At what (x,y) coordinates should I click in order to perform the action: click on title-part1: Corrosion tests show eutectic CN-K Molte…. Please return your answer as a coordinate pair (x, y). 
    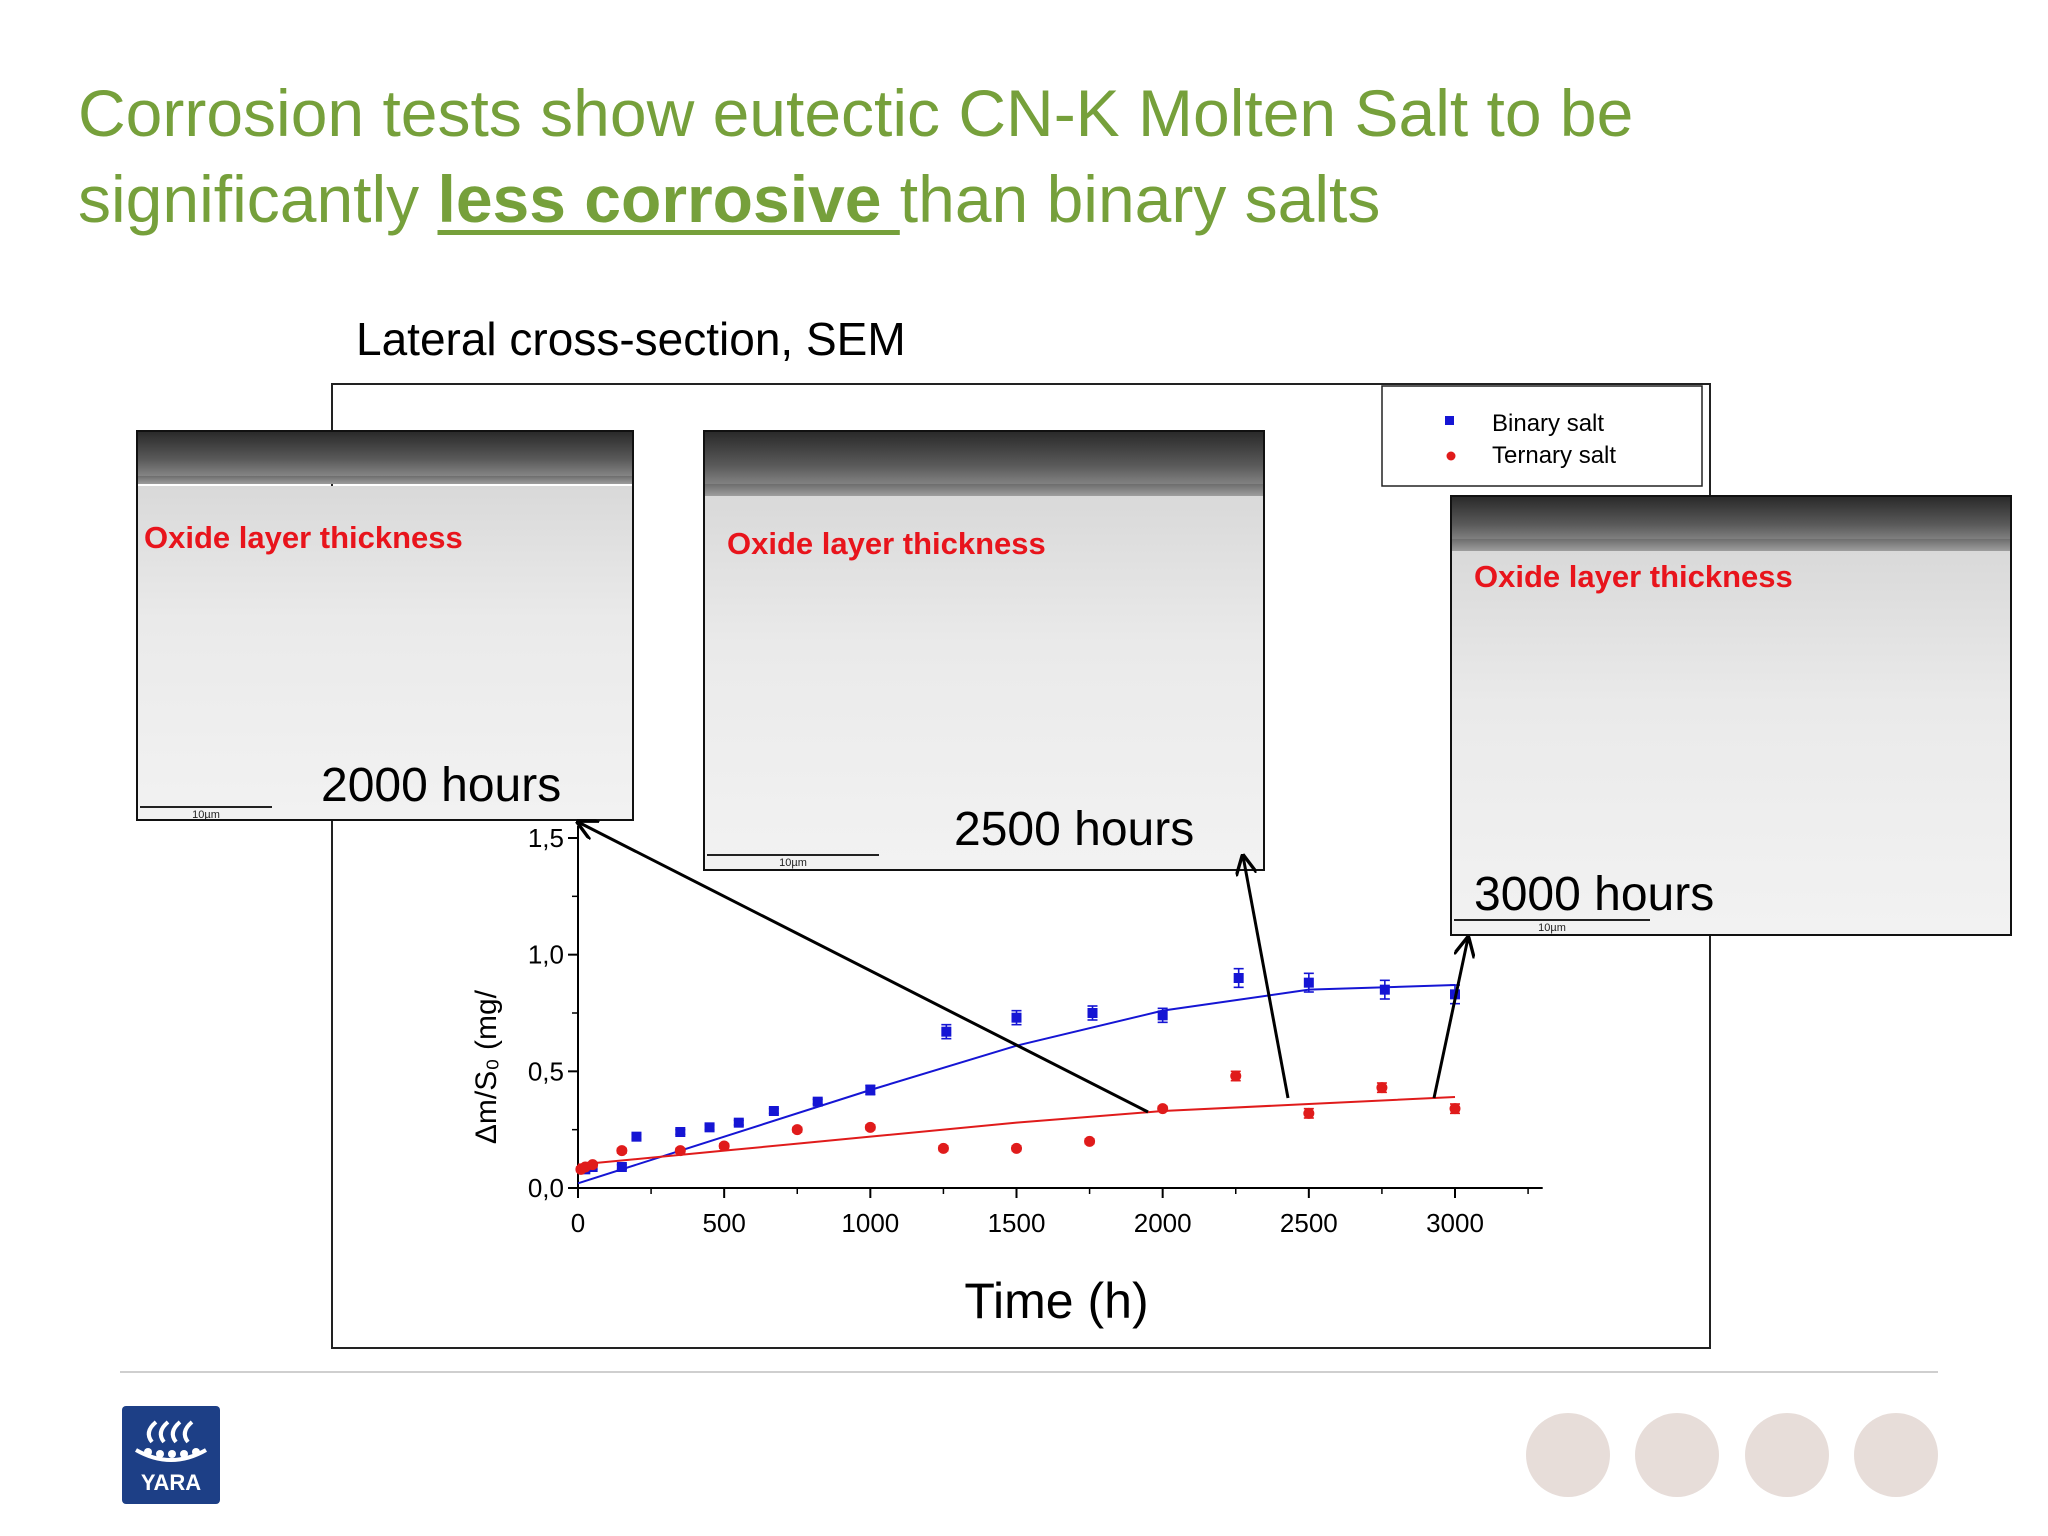
    Looking at the image, I should click on (856, 156).